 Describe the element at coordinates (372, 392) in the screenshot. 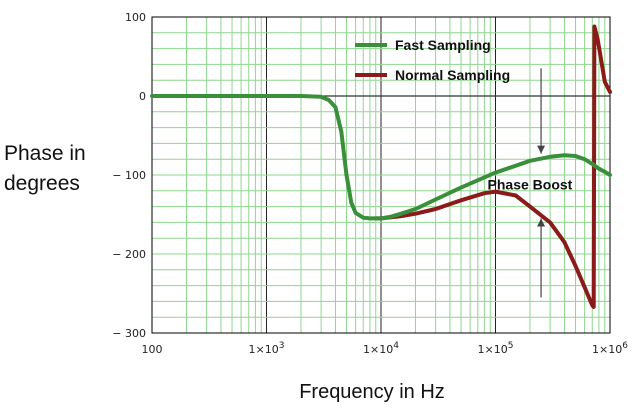

I see `x-axis-title: Frequency in Hz` at that location.